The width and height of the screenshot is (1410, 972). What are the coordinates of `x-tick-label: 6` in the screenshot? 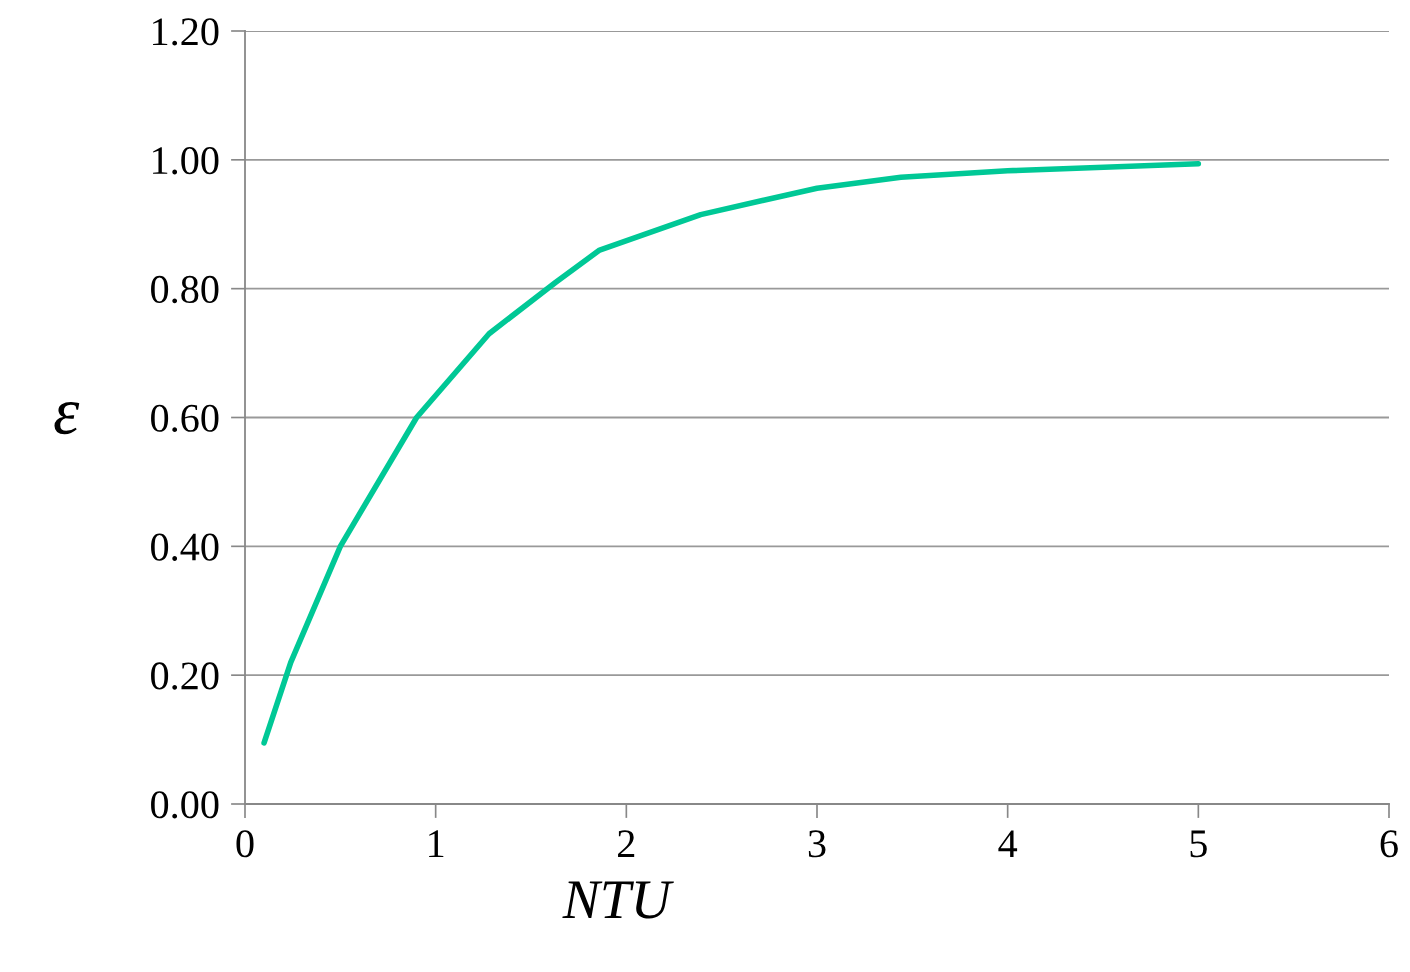 It's located at (1389, 844).